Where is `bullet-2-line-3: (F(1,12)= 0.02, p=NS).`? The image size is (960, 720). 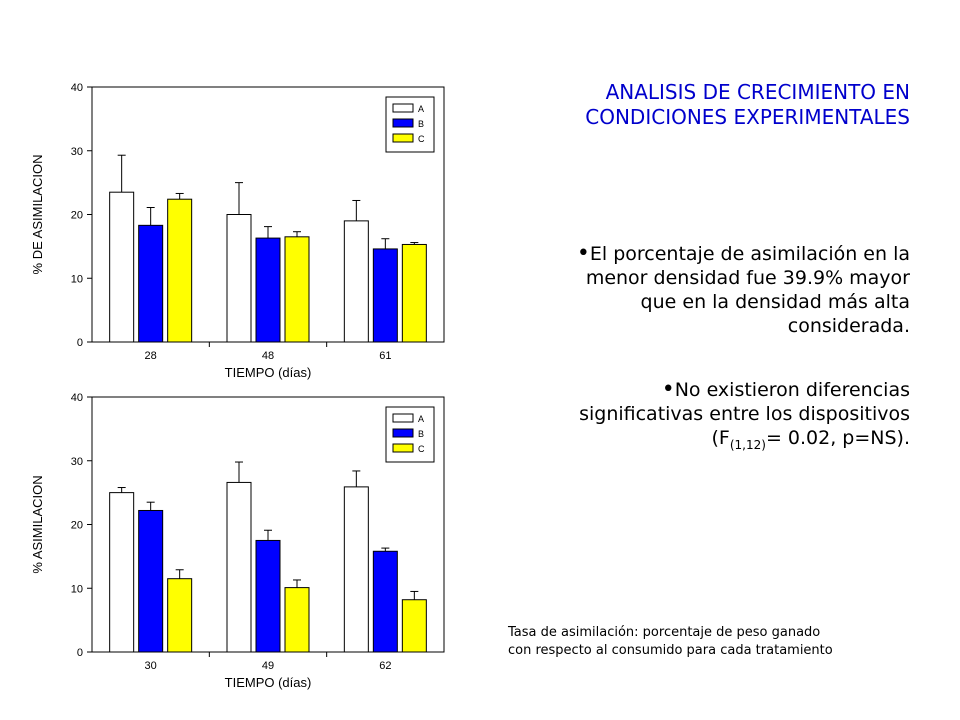
bullet-2-line-3: (F(1,12)= 0.02, p=NS). is located at coordinates (690, 441).